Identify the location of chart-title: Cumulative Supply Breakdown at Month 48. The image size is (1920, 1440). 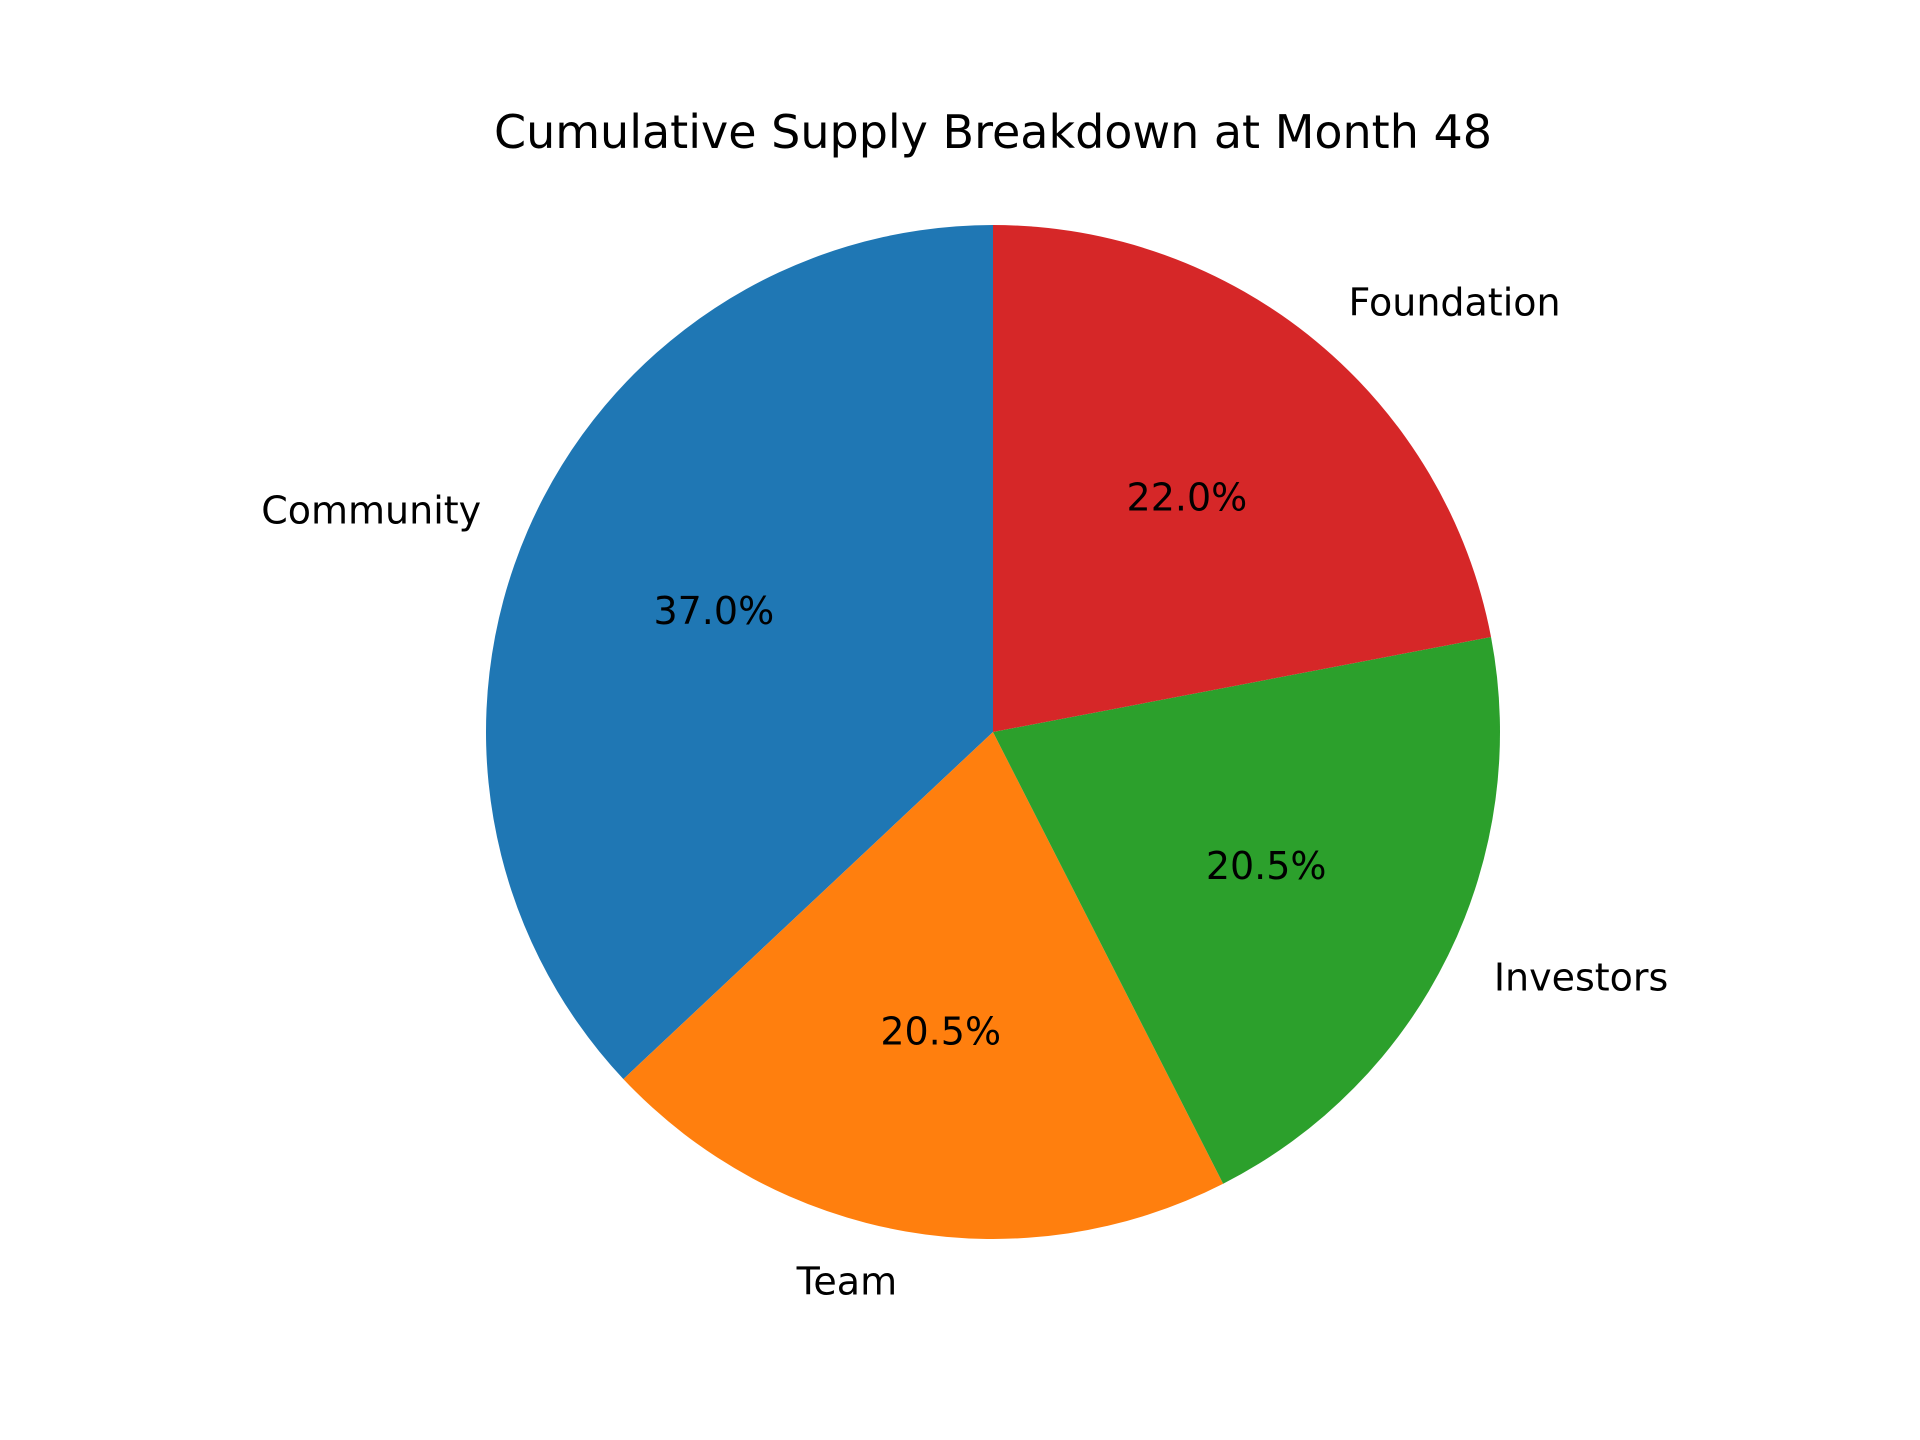
(993, 132).